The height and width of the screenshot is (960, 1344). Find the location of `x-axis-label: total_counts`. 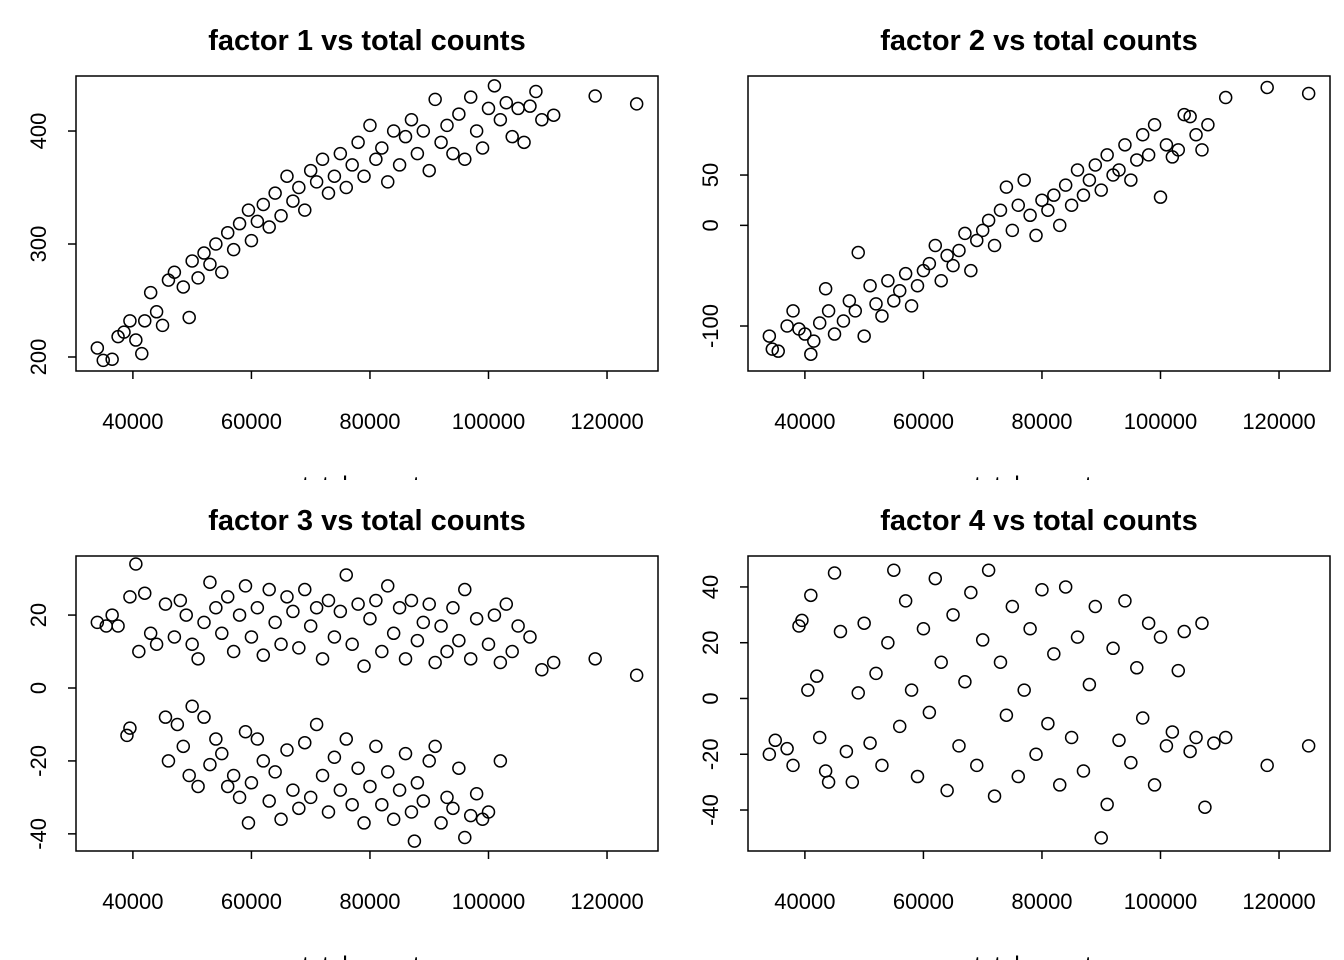

x-axis-label: total_counts is located at coordinates (1038, 956).